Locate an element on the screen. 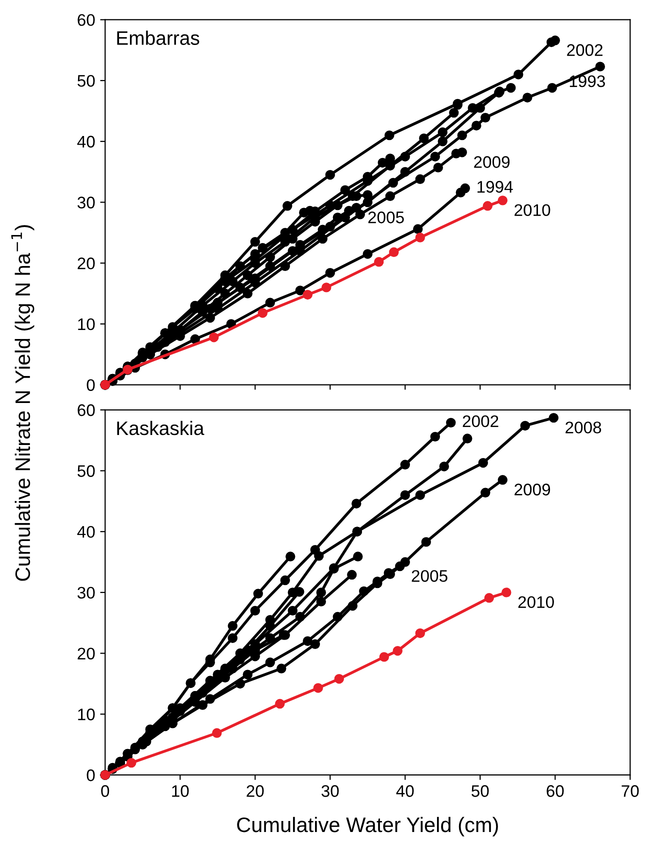  chart-title: Kaskaskia is located at coordinates (160, 428).